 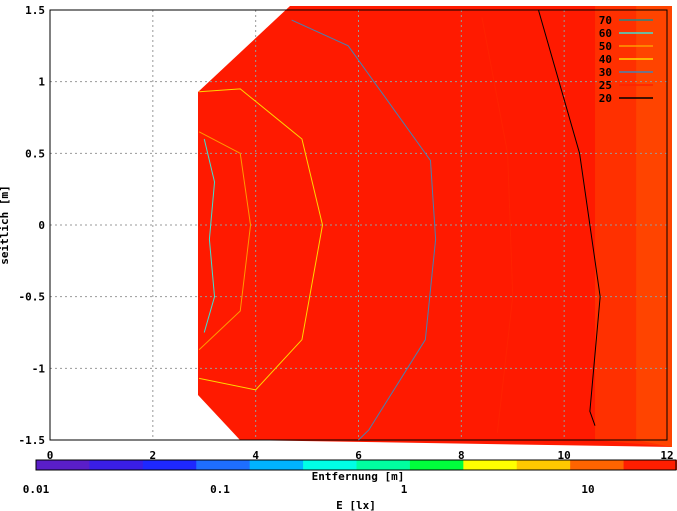 I want to click on x-tick-label: 10, so click(x=564, y=455).